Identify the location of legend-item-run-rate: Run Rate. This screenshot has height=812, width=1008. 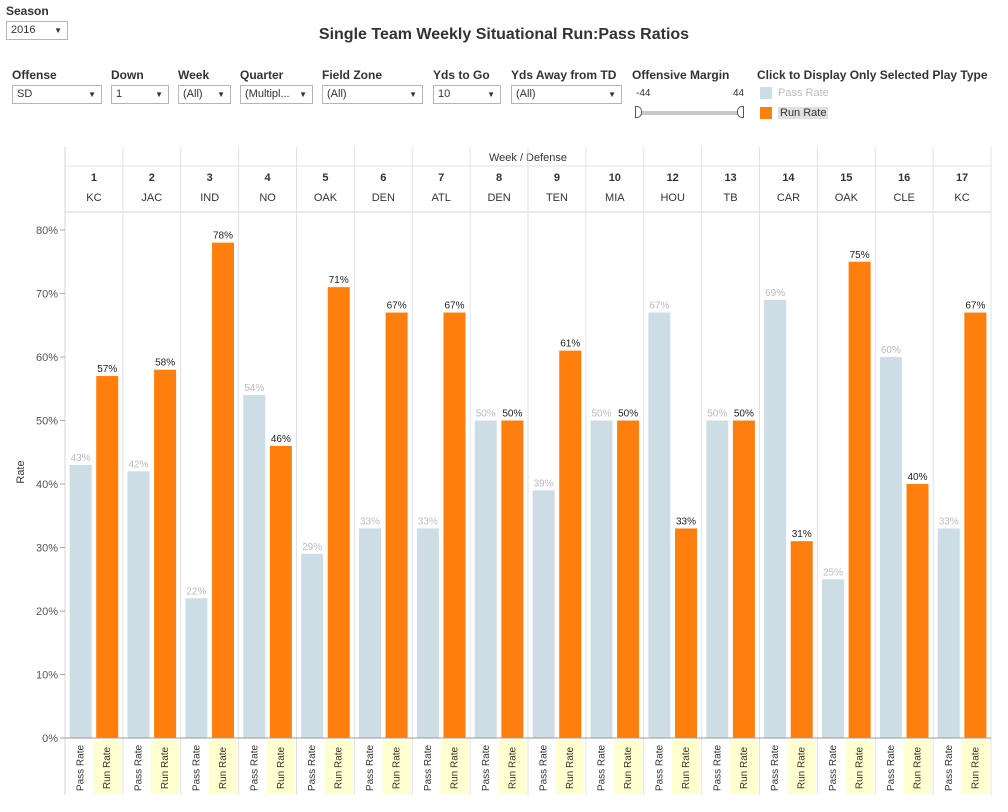
(794, 113).